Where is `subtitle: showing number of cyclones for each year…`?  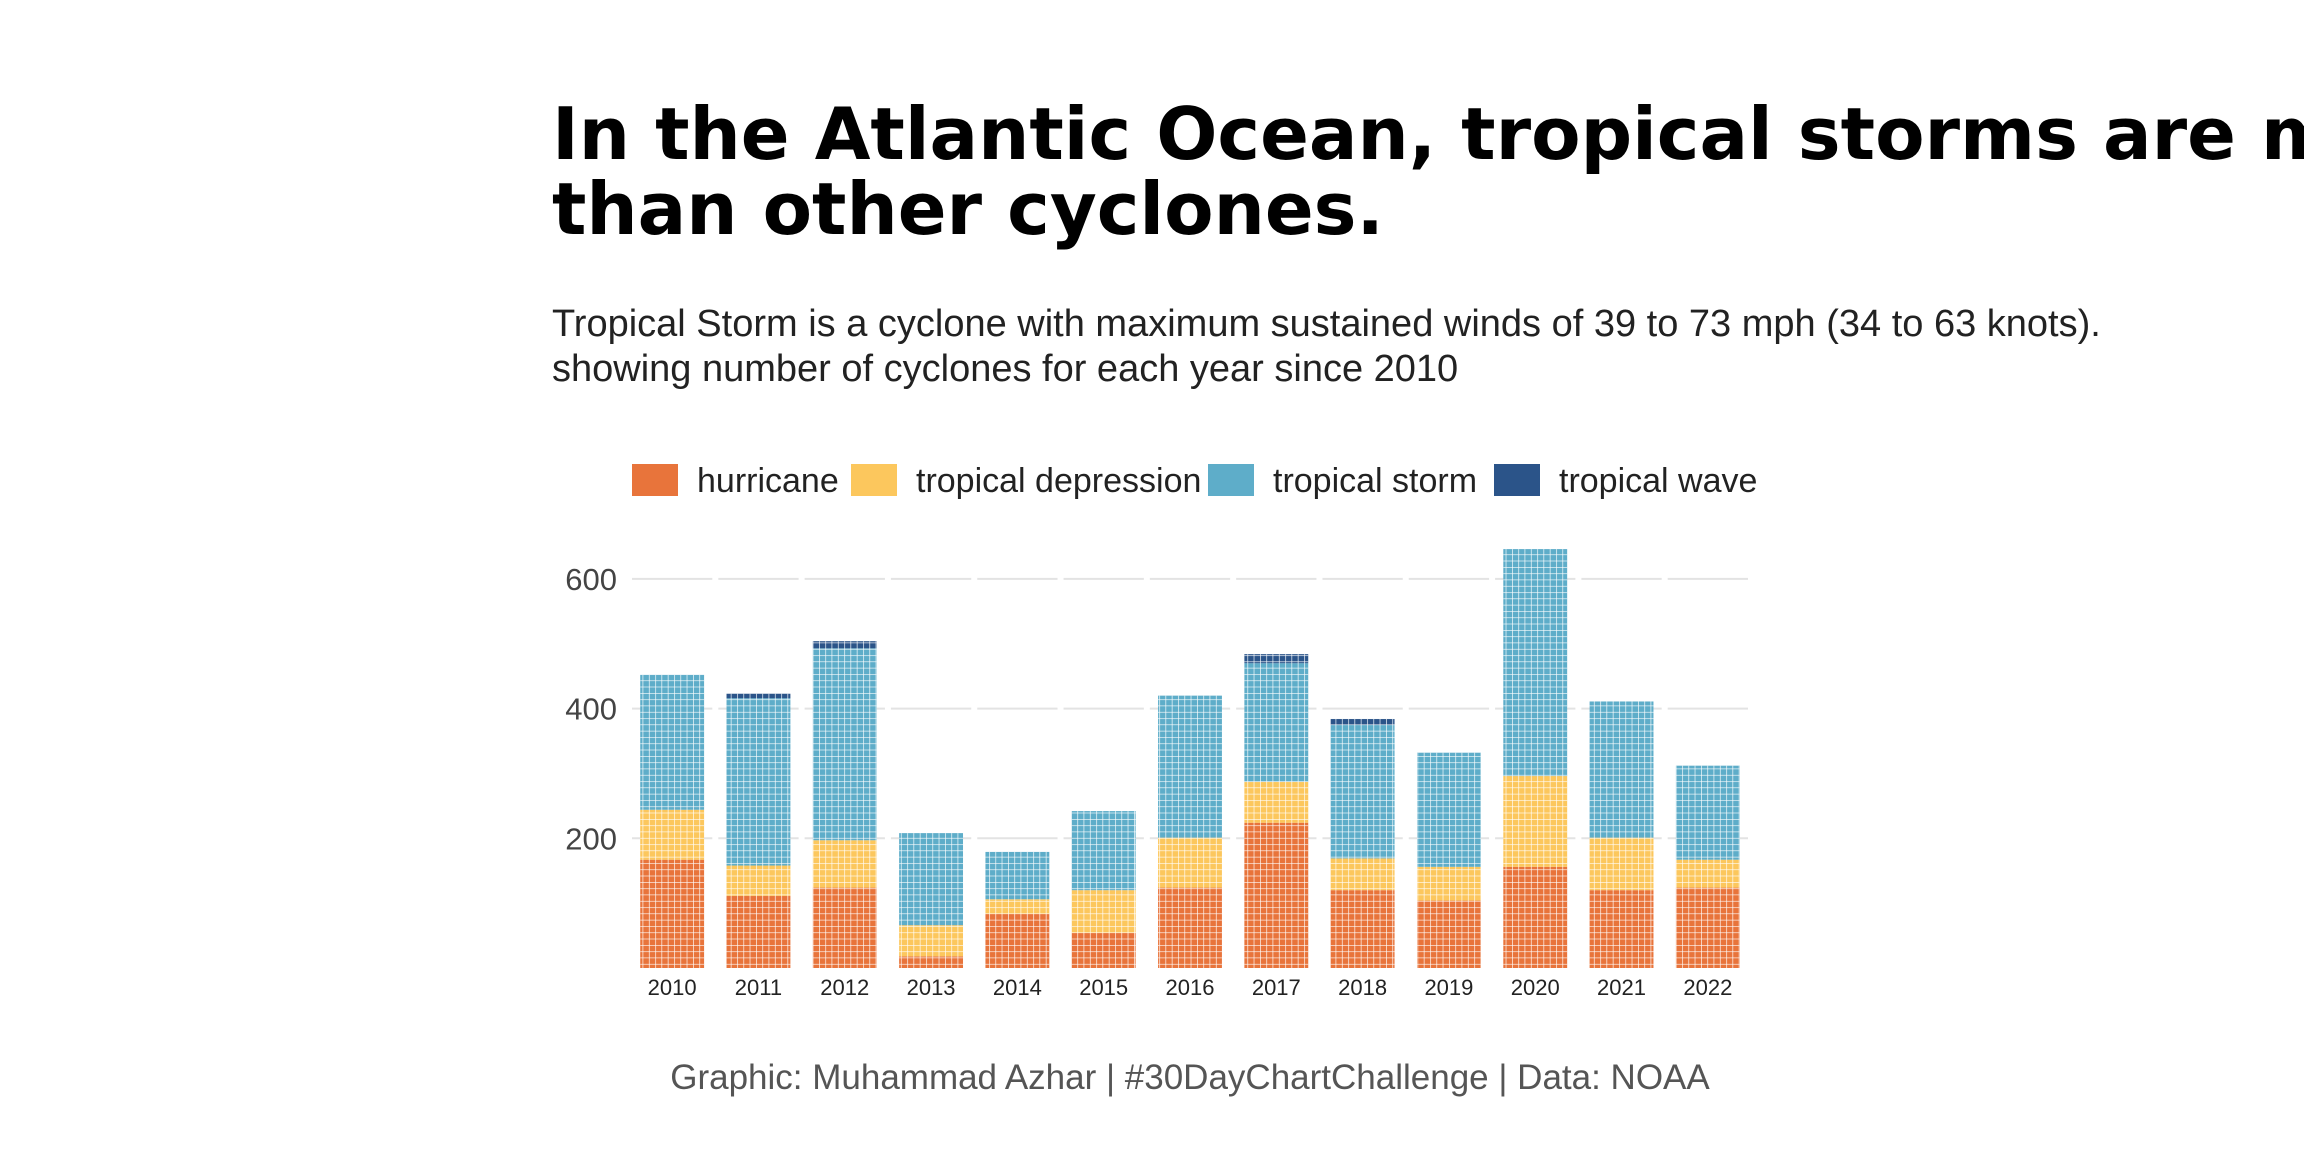 subtitle: showing number of cyclones for each year… is located at coordinates (1005, 369).